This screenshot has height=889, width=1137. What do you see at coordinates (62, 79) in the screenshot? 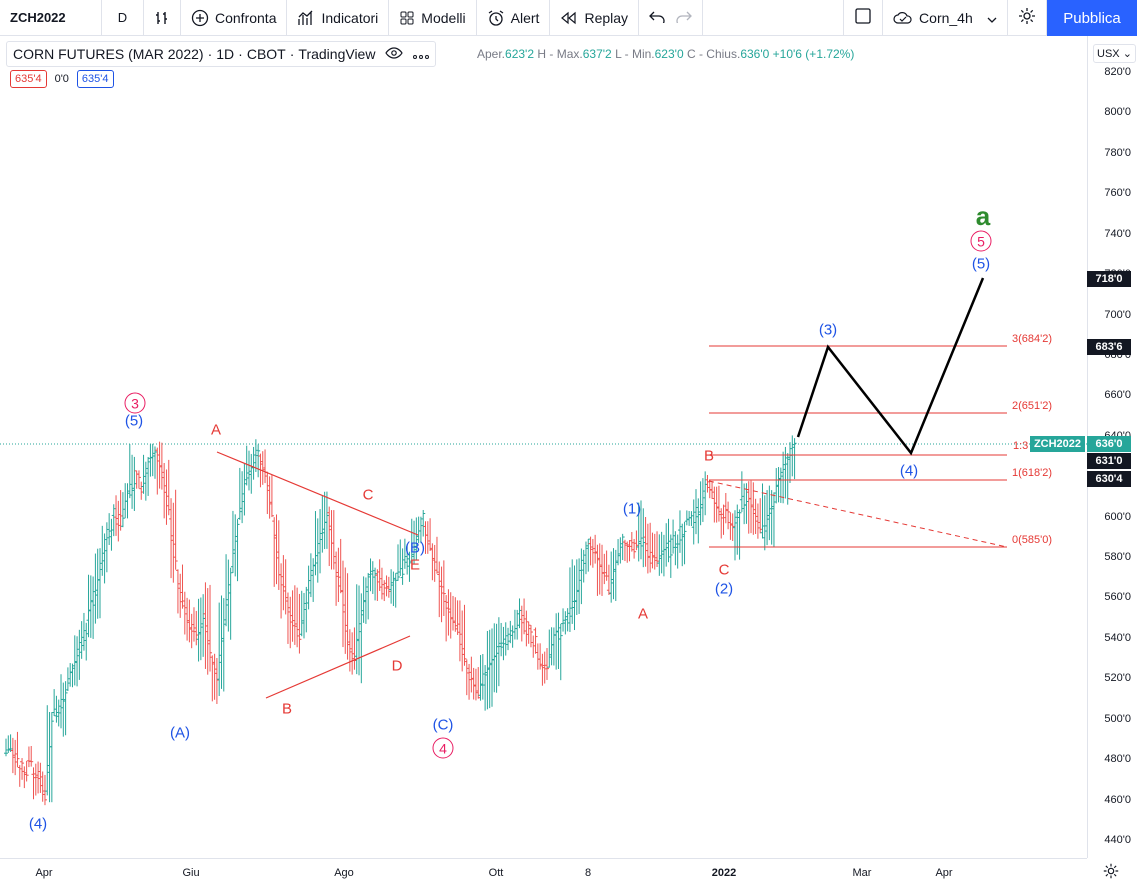
I see `indicator-legend: 635'4 0'0 635'4` at bounding box center [62, 79].